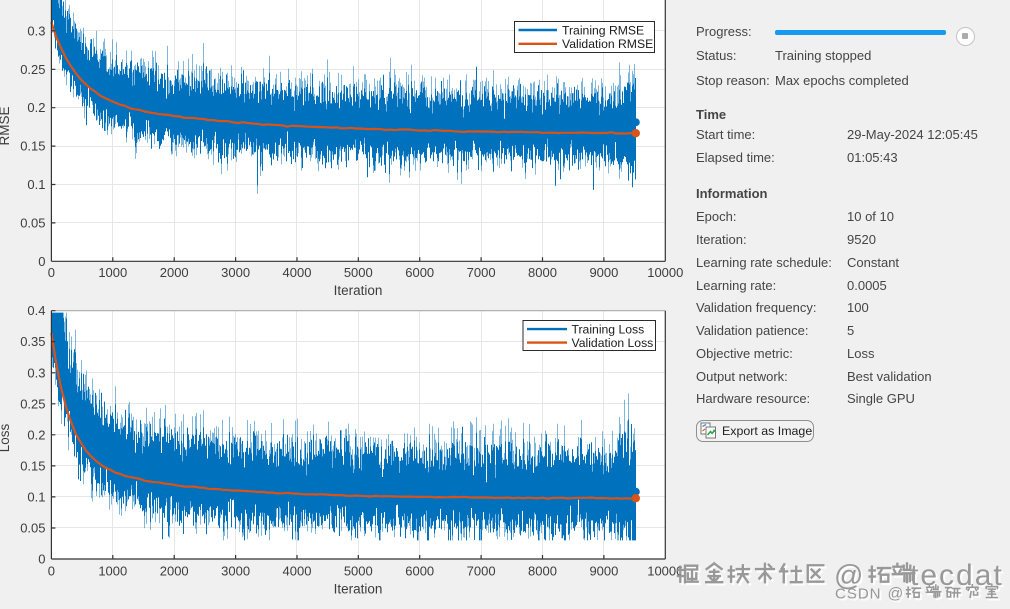 This screenshot has height=609, width=1010. Describe the element at coordinates (608, 329) in the screenshot. I see `svg-text: Training Loss` at that location.